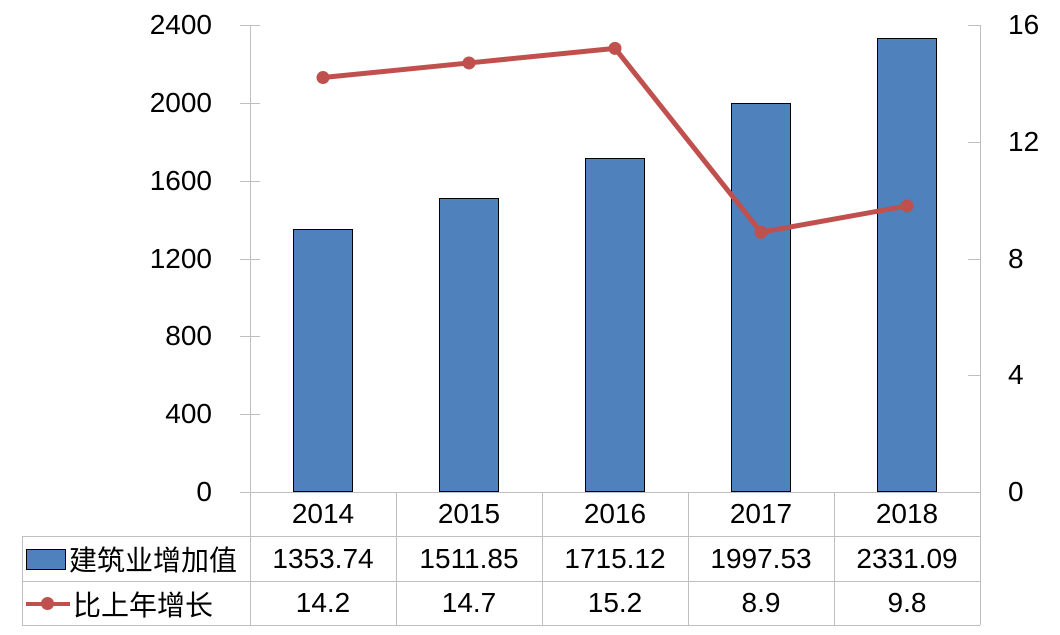 This screenshot has height=635, width=1060. I want to click on table-bottom-line, so click(501, 625).